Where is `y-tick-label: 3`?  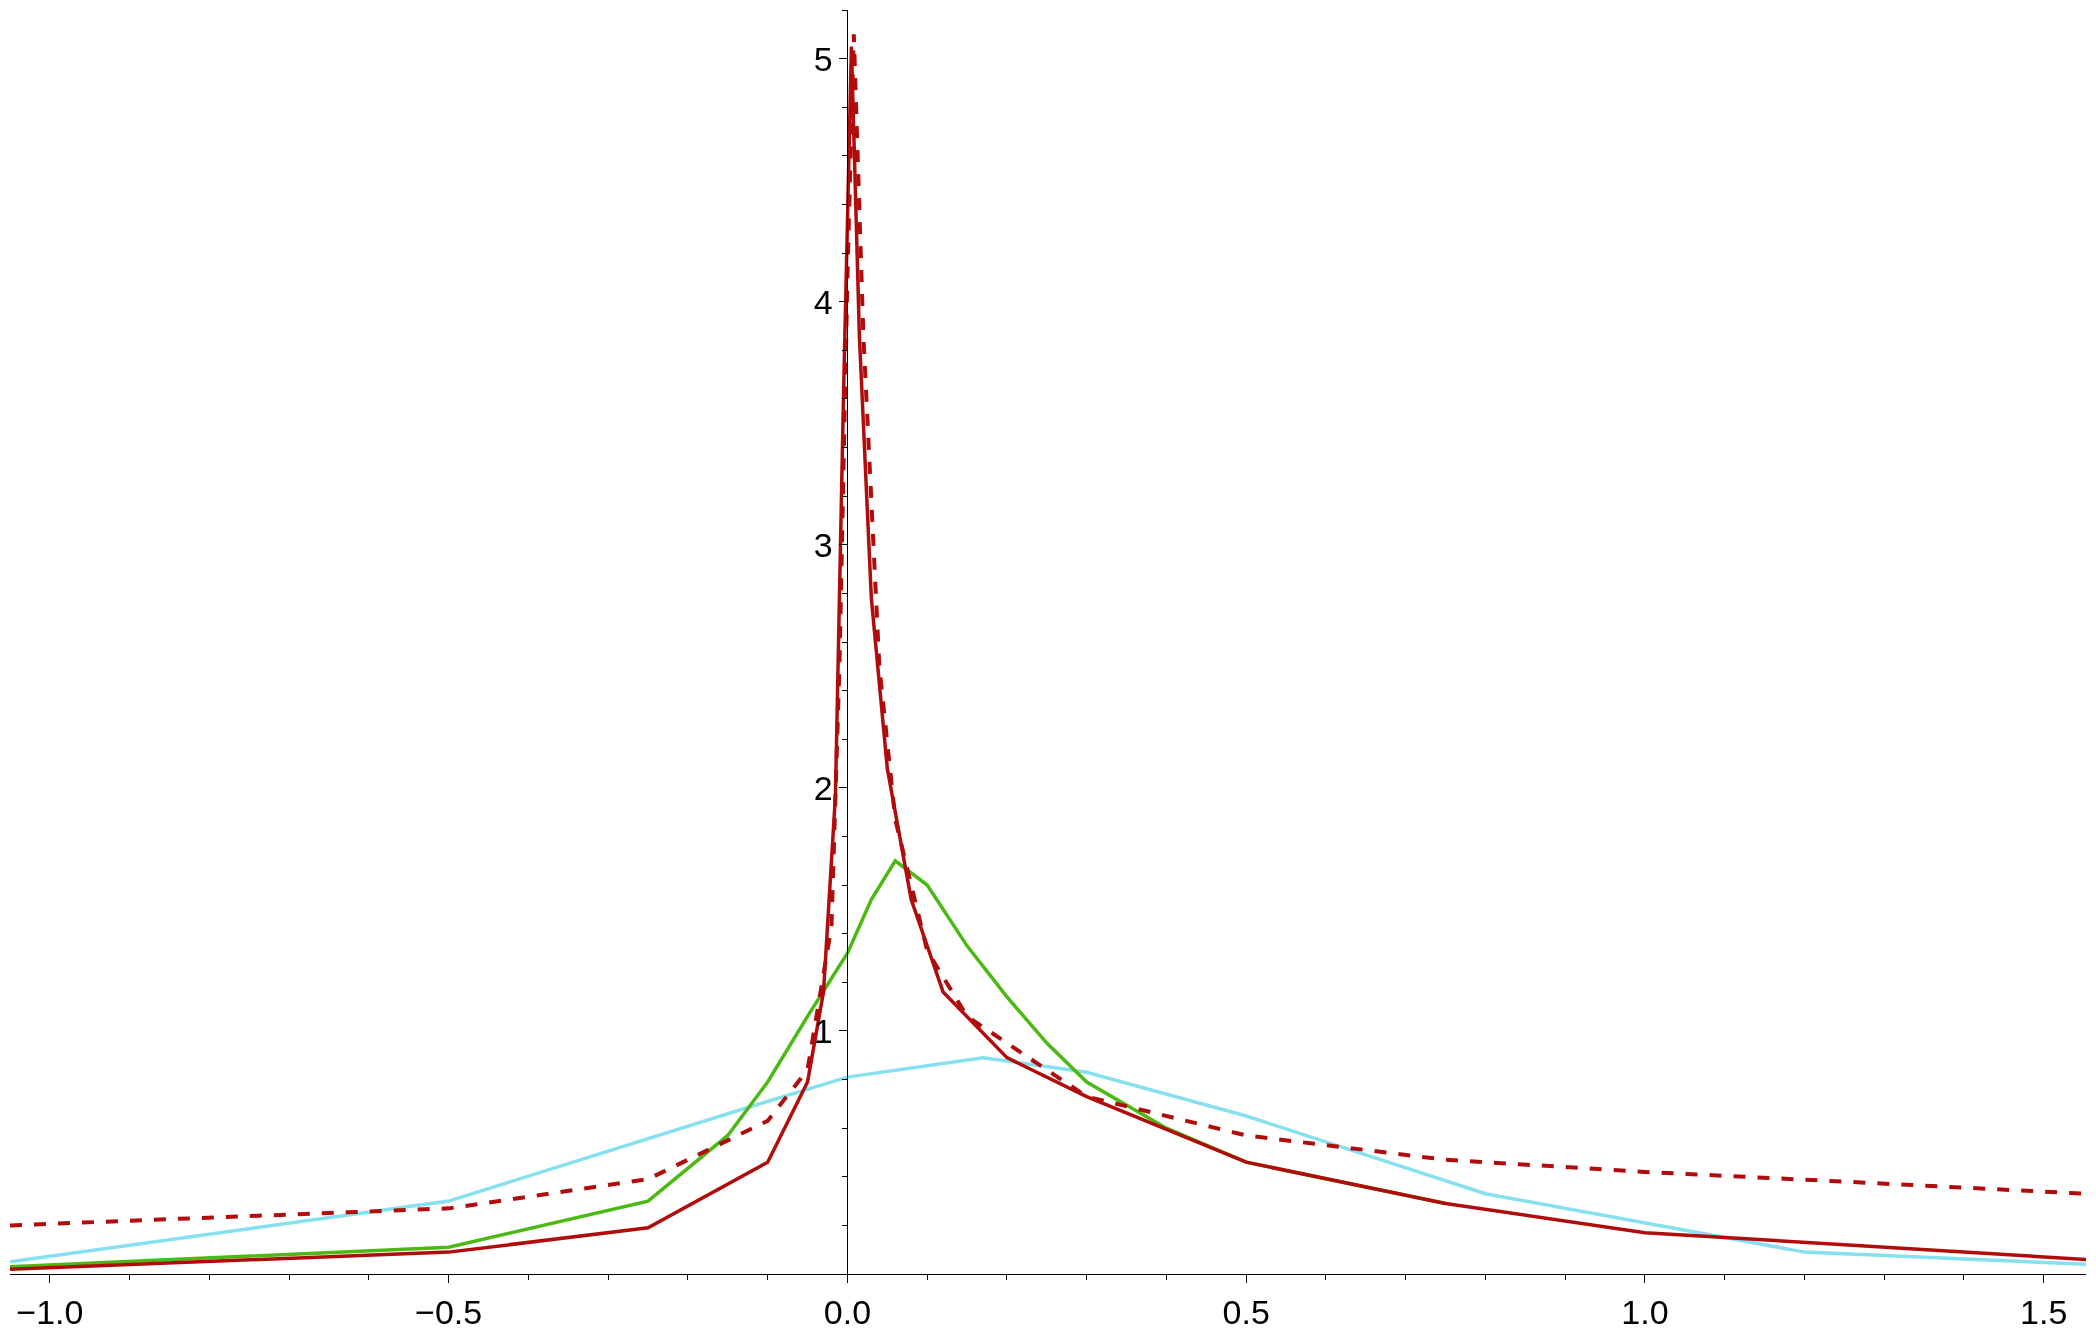
y-tick-label: 3 is located at coordinates (823, 544).